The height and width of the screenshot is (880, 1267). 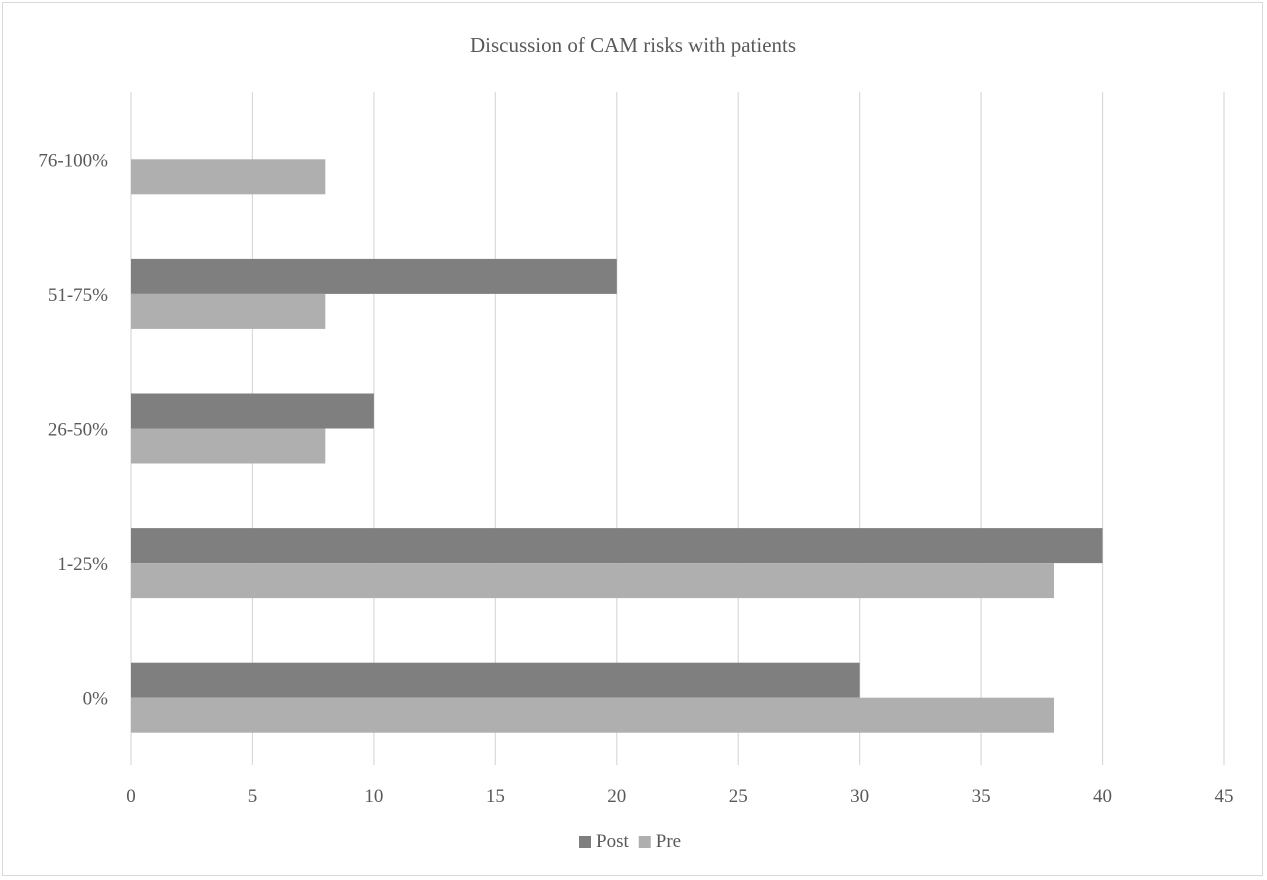 What do you see at coordinates (228, 311) in the screenshot?
I see `bar-pre-51-75%` at bounding box center [228, 311].